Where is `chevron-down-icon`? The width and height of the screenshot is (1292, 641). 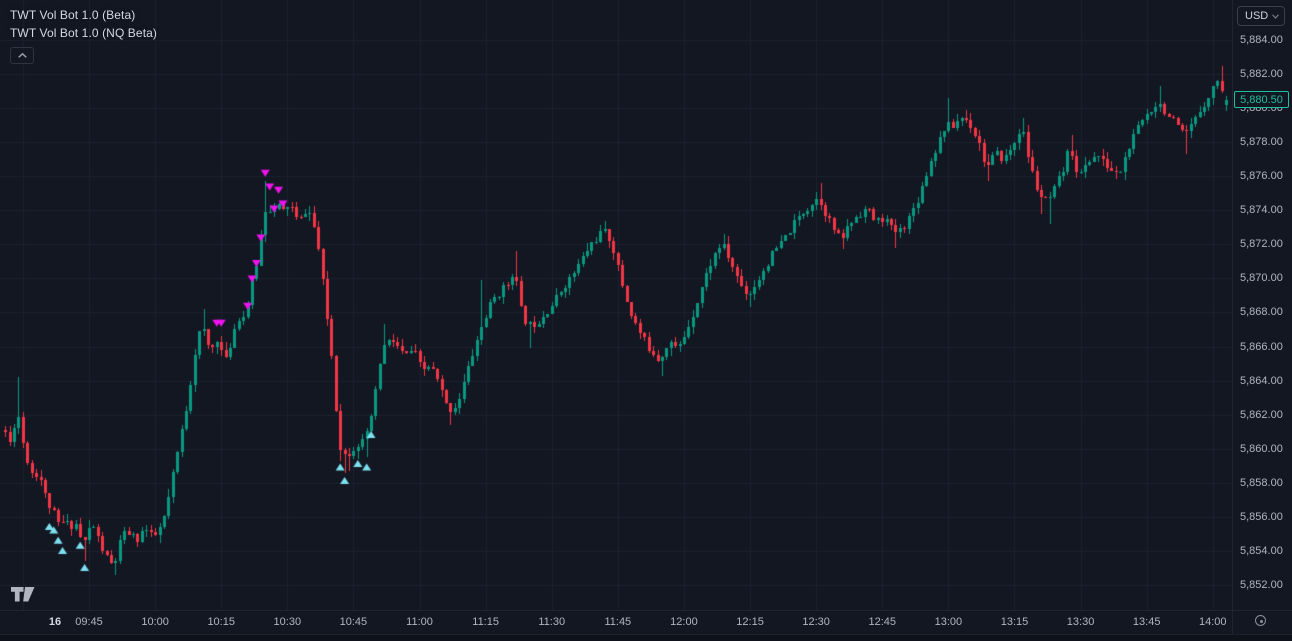 chevron-down-icon is located at coordinates (1275, 16).